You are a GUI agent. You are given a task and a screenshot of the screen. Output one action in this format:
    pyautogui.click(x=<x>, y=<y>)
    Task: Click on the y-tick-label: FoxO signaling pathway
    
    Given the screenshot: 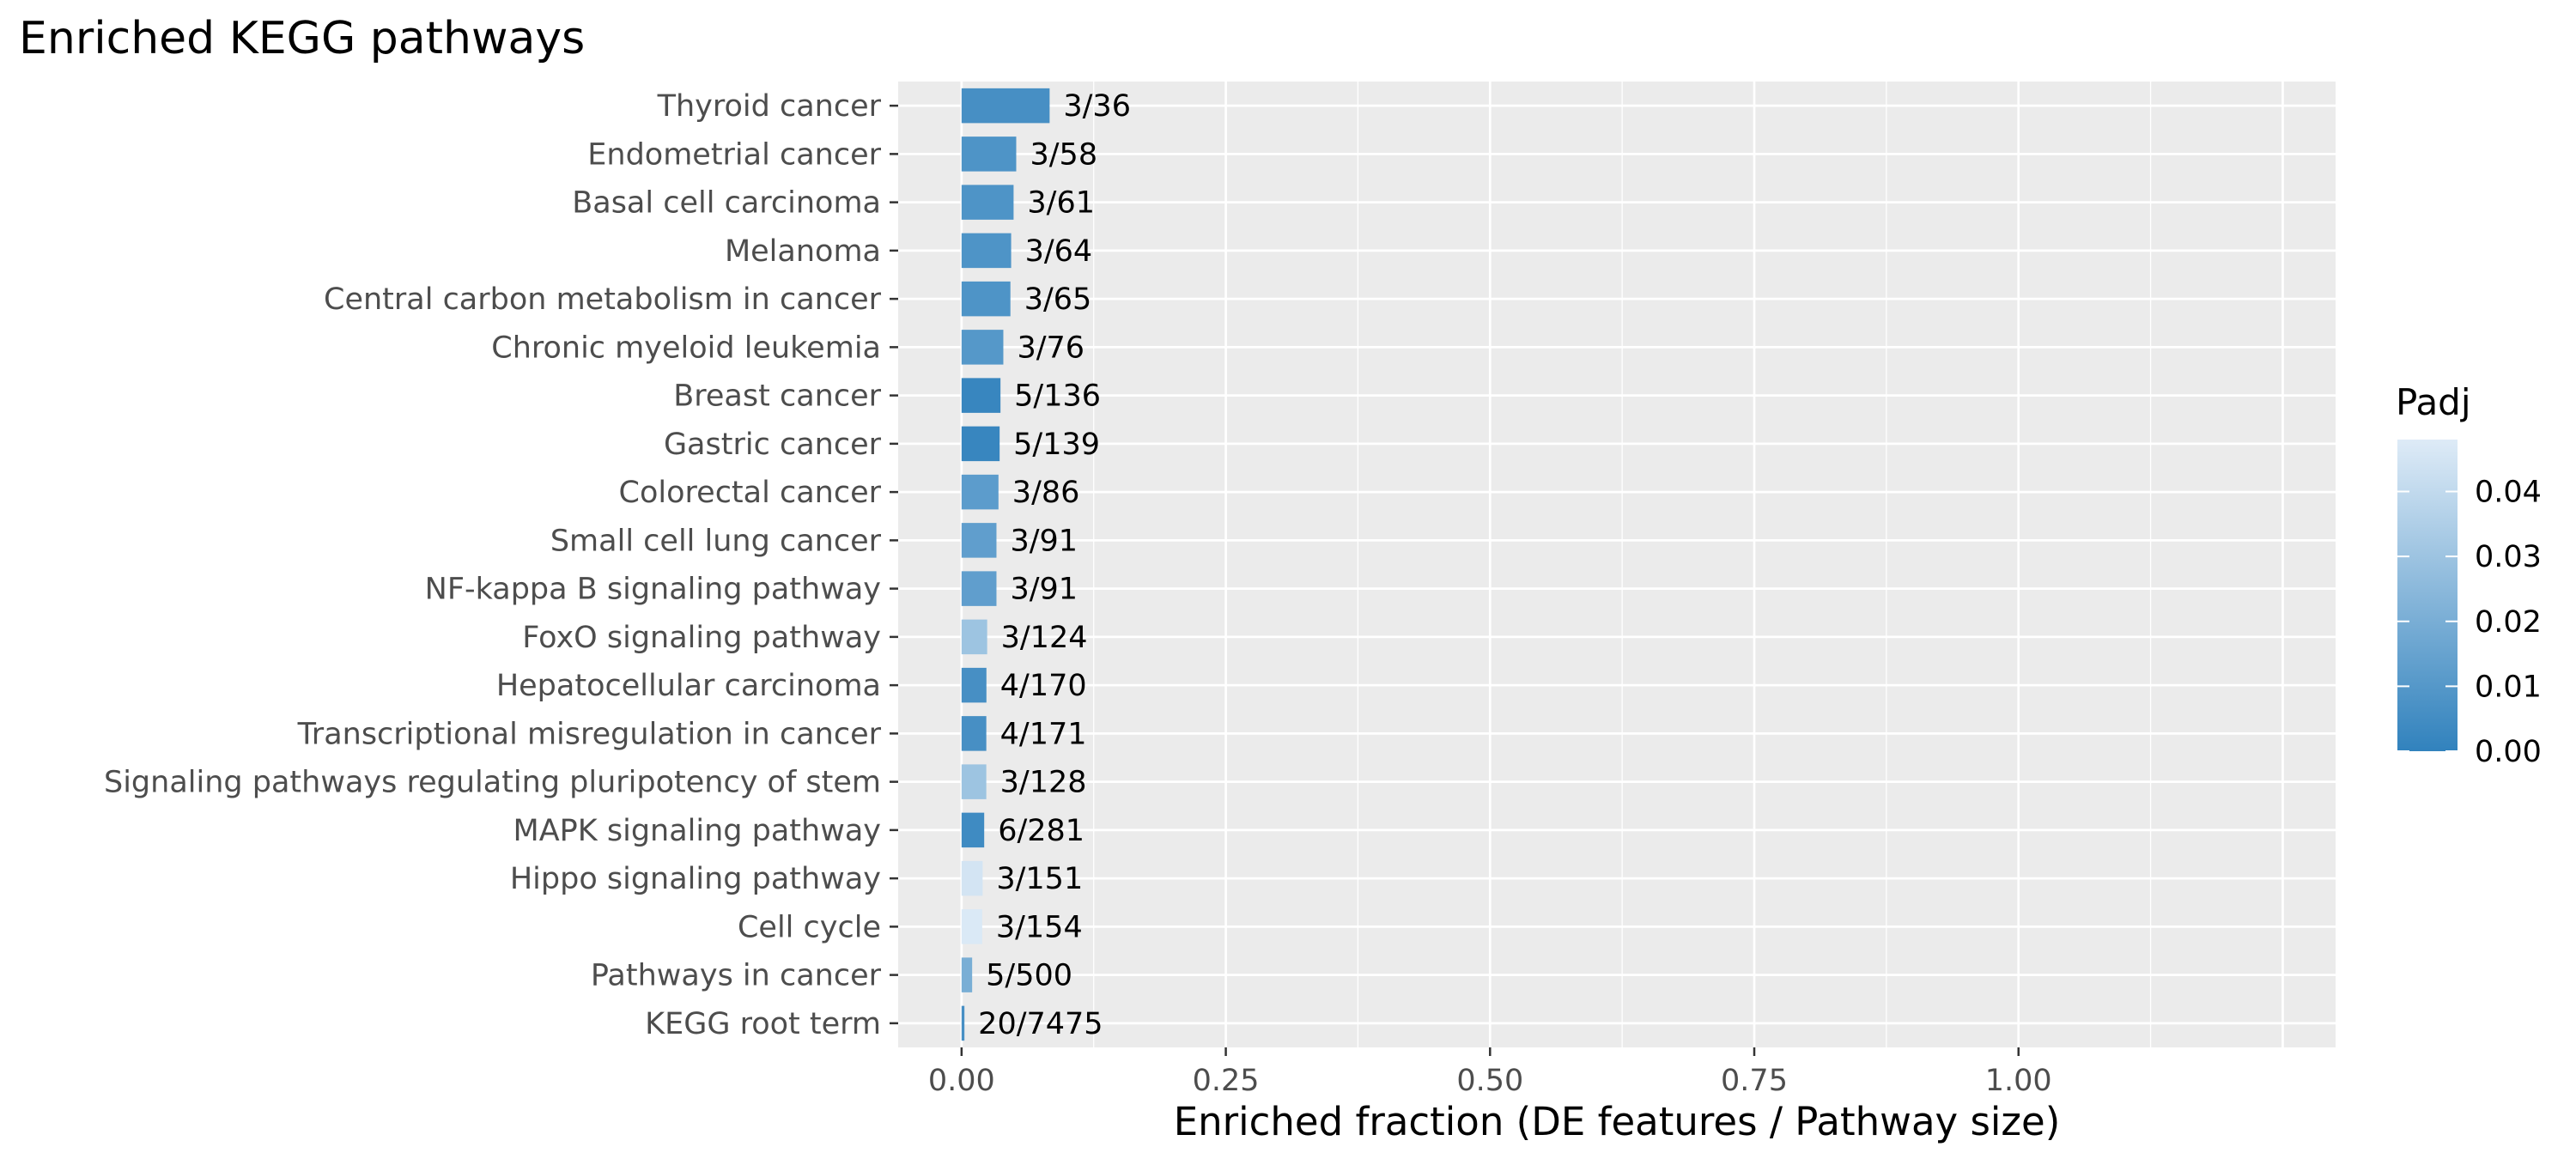 What is the action you would take?
    pyautogui.click(x=702, y=638)
    